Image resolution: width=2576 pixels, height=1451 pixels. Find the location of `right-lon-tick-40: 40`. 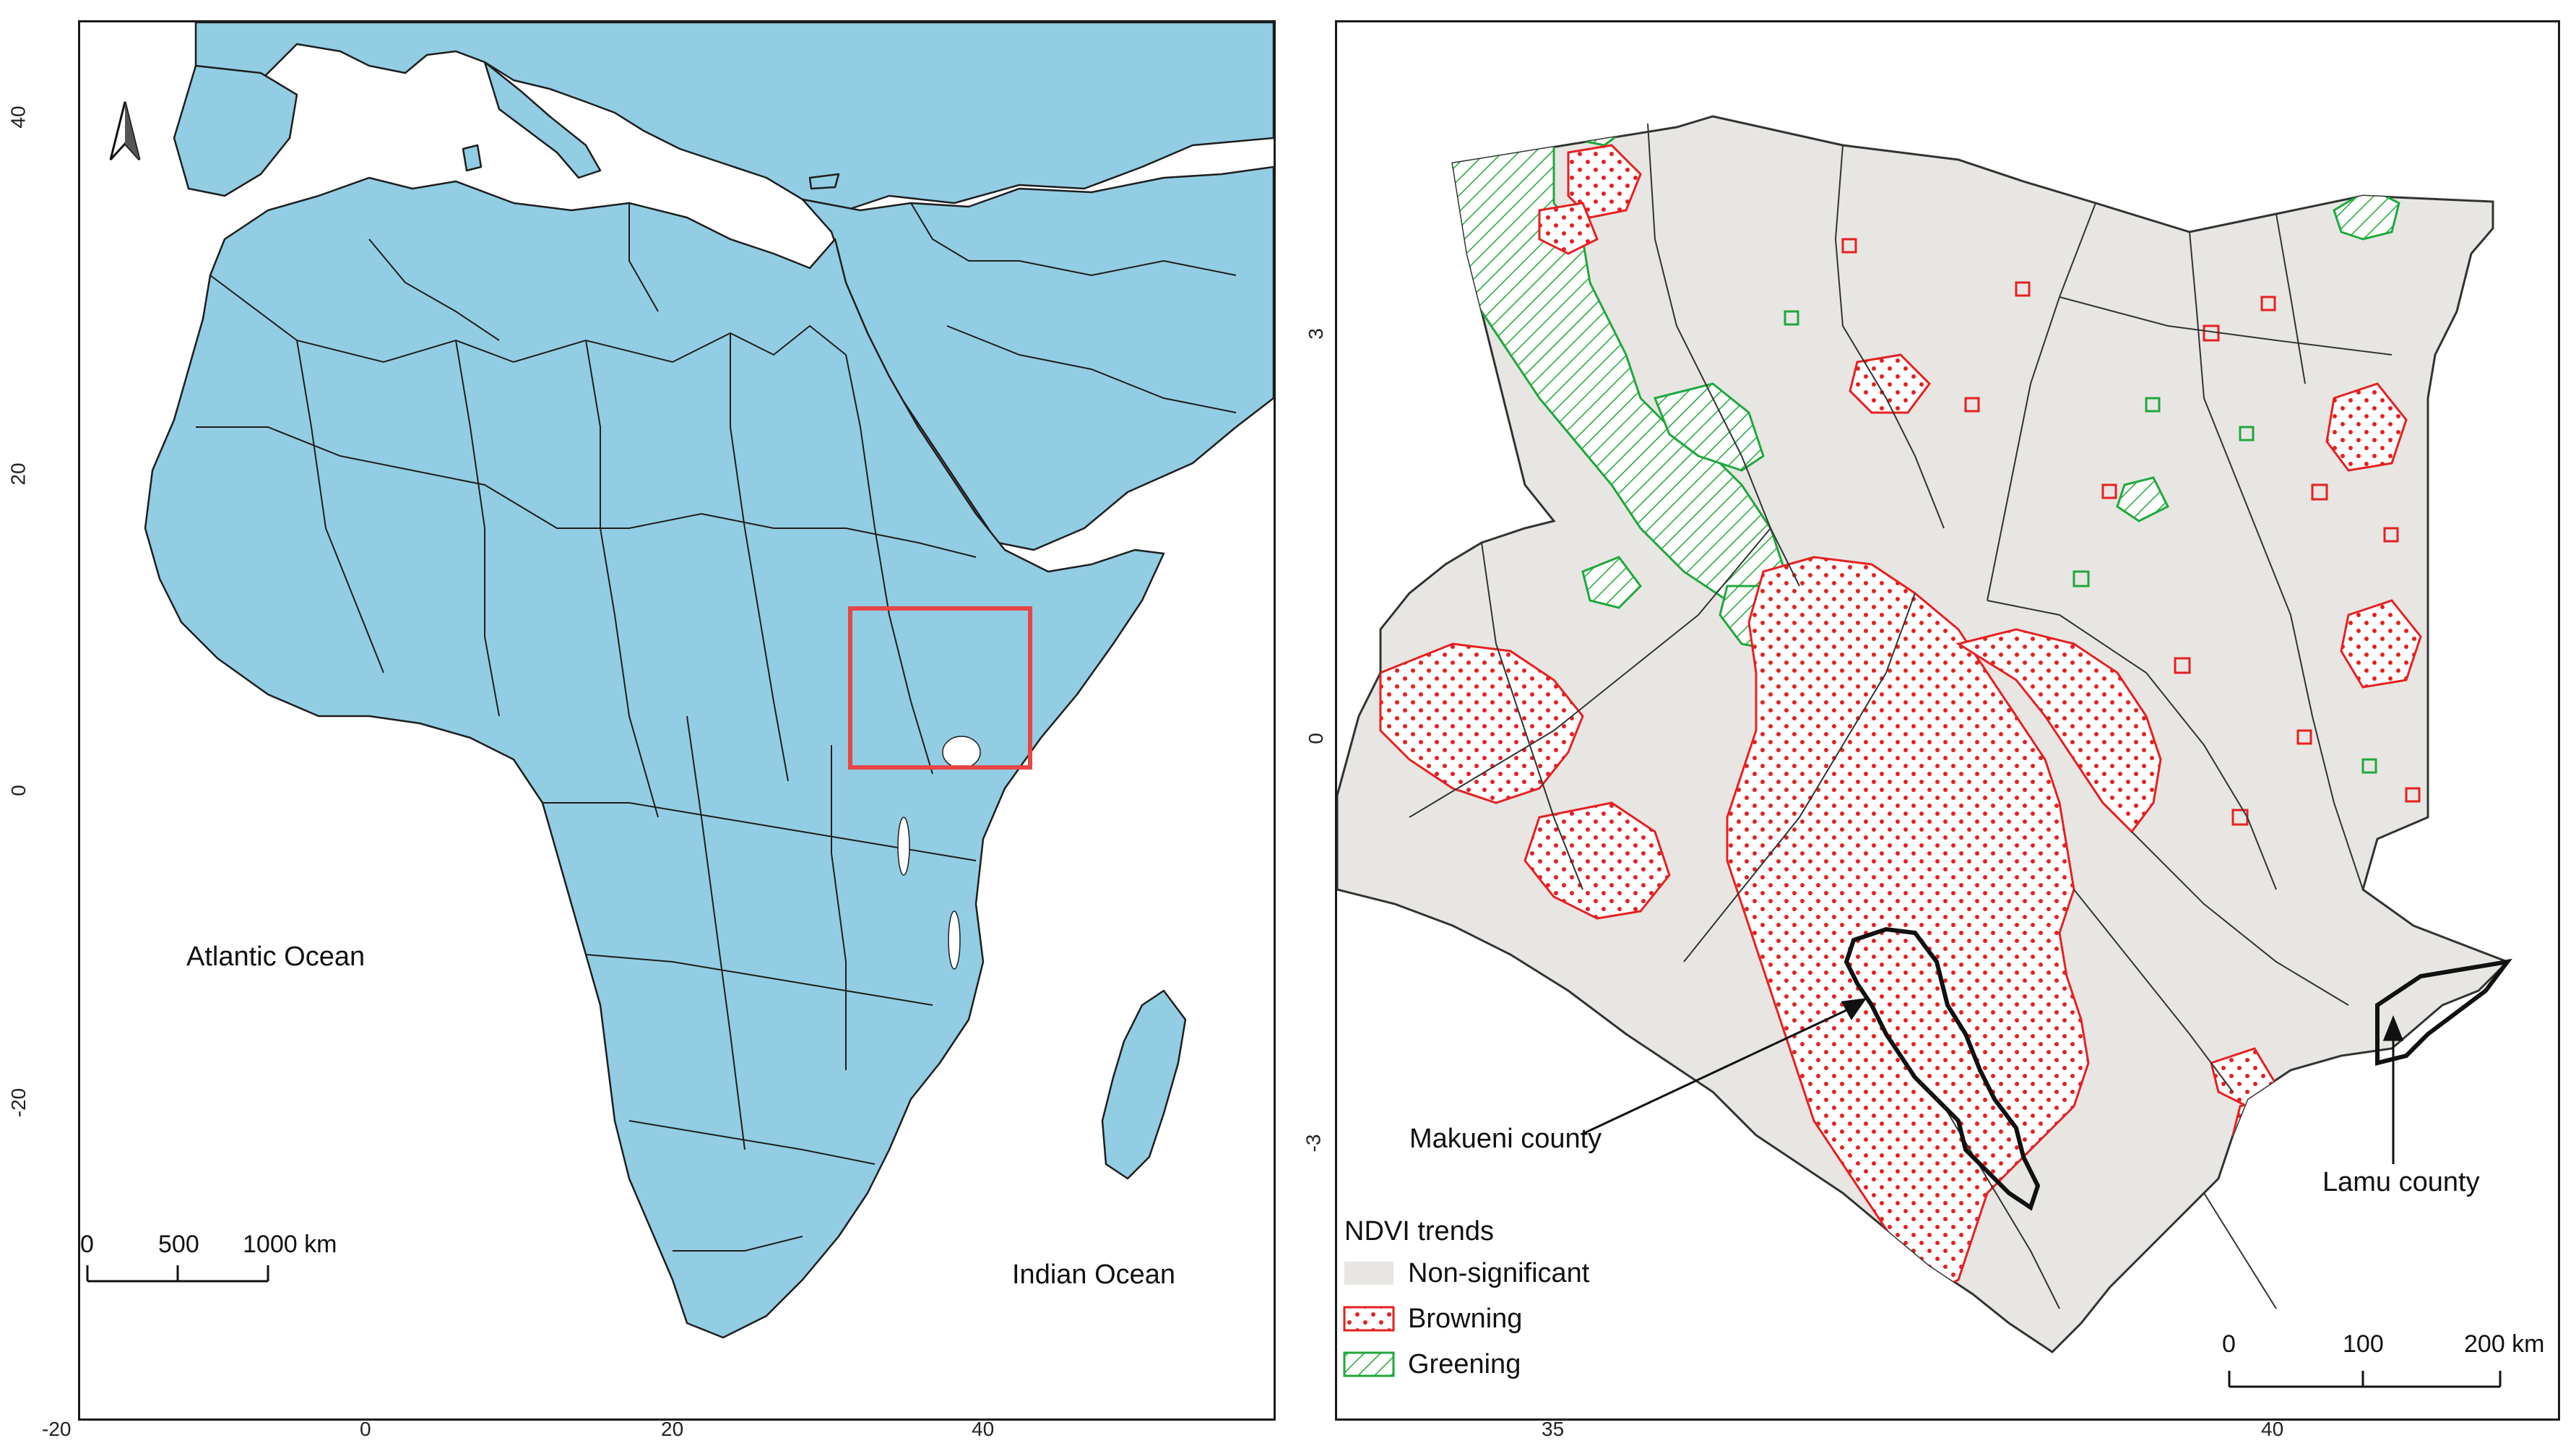

right-lon-tick-40: 40 is located at coordinates (2272, 1429).